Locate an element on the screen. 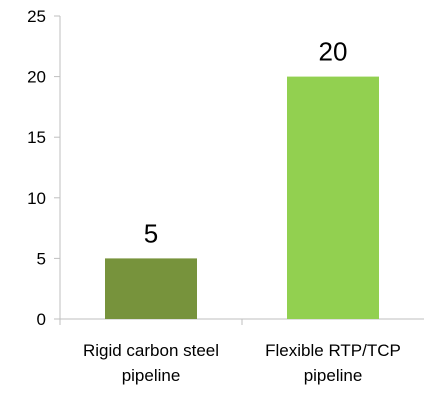 Image resolution: width=424 pixels, height=394 pixels. y-tick-label: 0 is located at coordinates (41, 319).